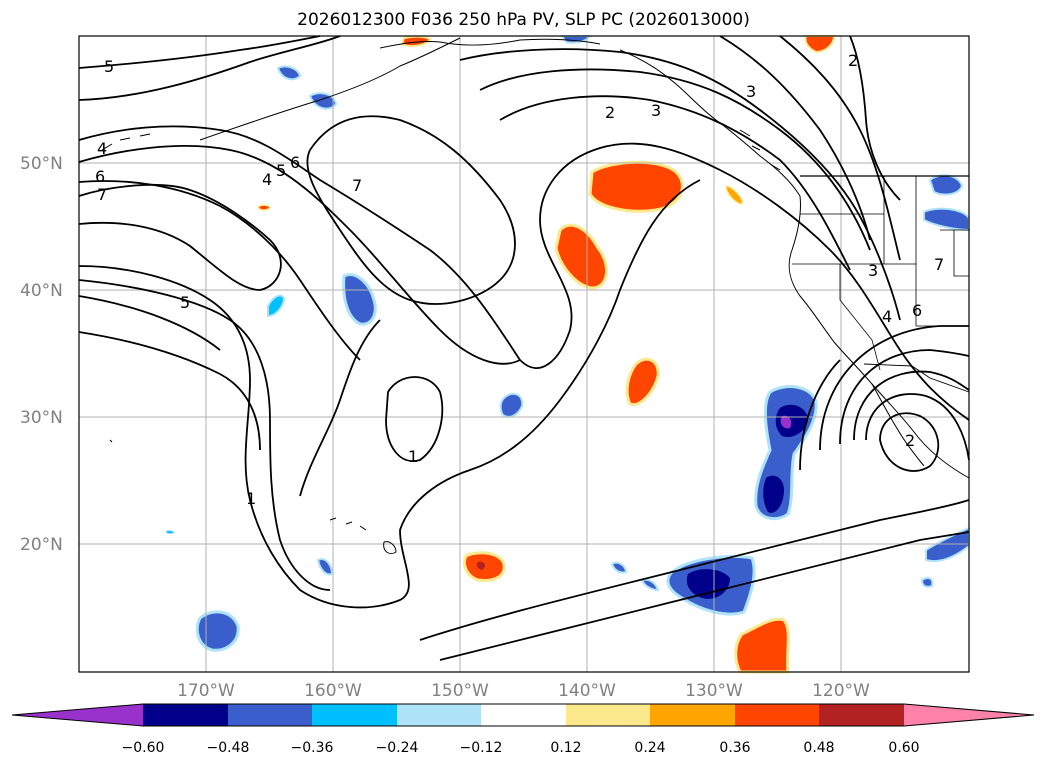 This screenshot has width=1047, height=765. I want to click on longitude-labels: 170°W 160°W 150°W 140°W 130°W 120°W, so click(523, 691).